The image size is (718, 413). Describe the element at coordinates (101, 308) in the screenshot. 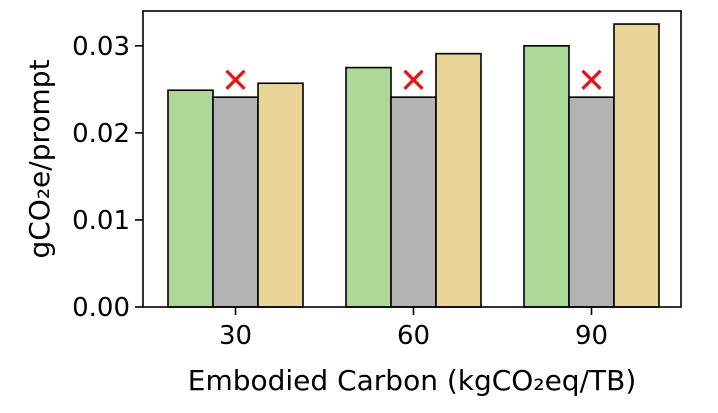

I see `y-tick-label: 0.00` at that location.